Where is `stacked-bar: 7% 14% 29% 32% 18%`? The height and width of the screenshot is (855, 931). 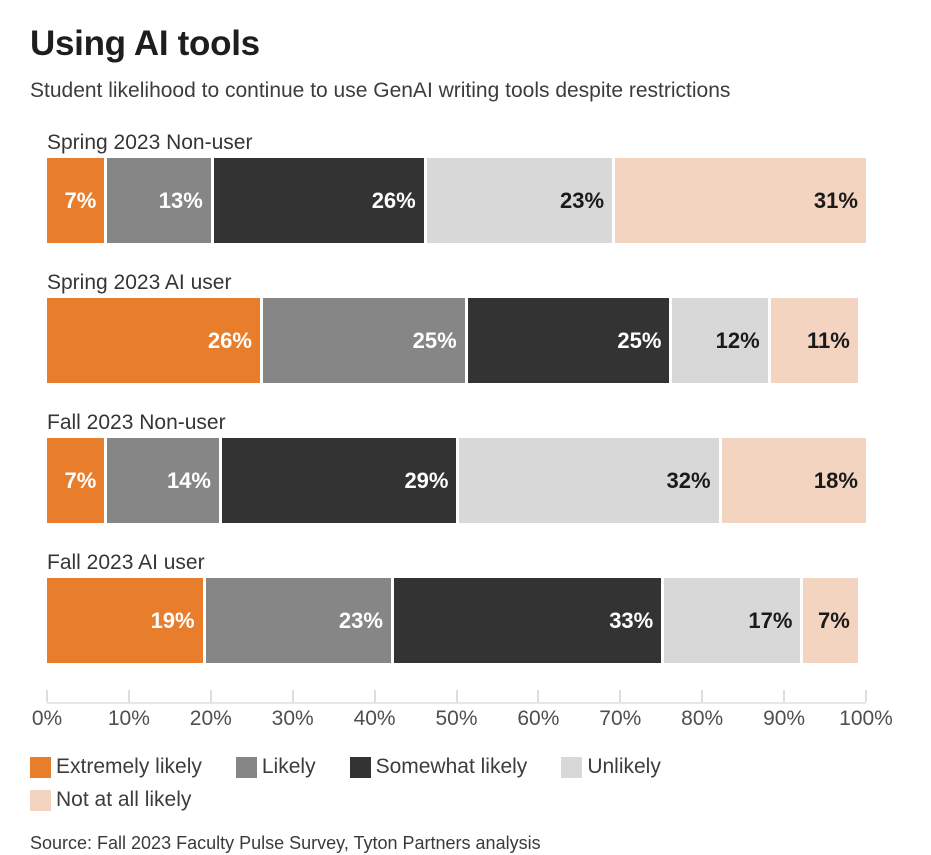
stacked-bar: 7% 14% 29% 32% 18% is located at coordinates (456, 480).